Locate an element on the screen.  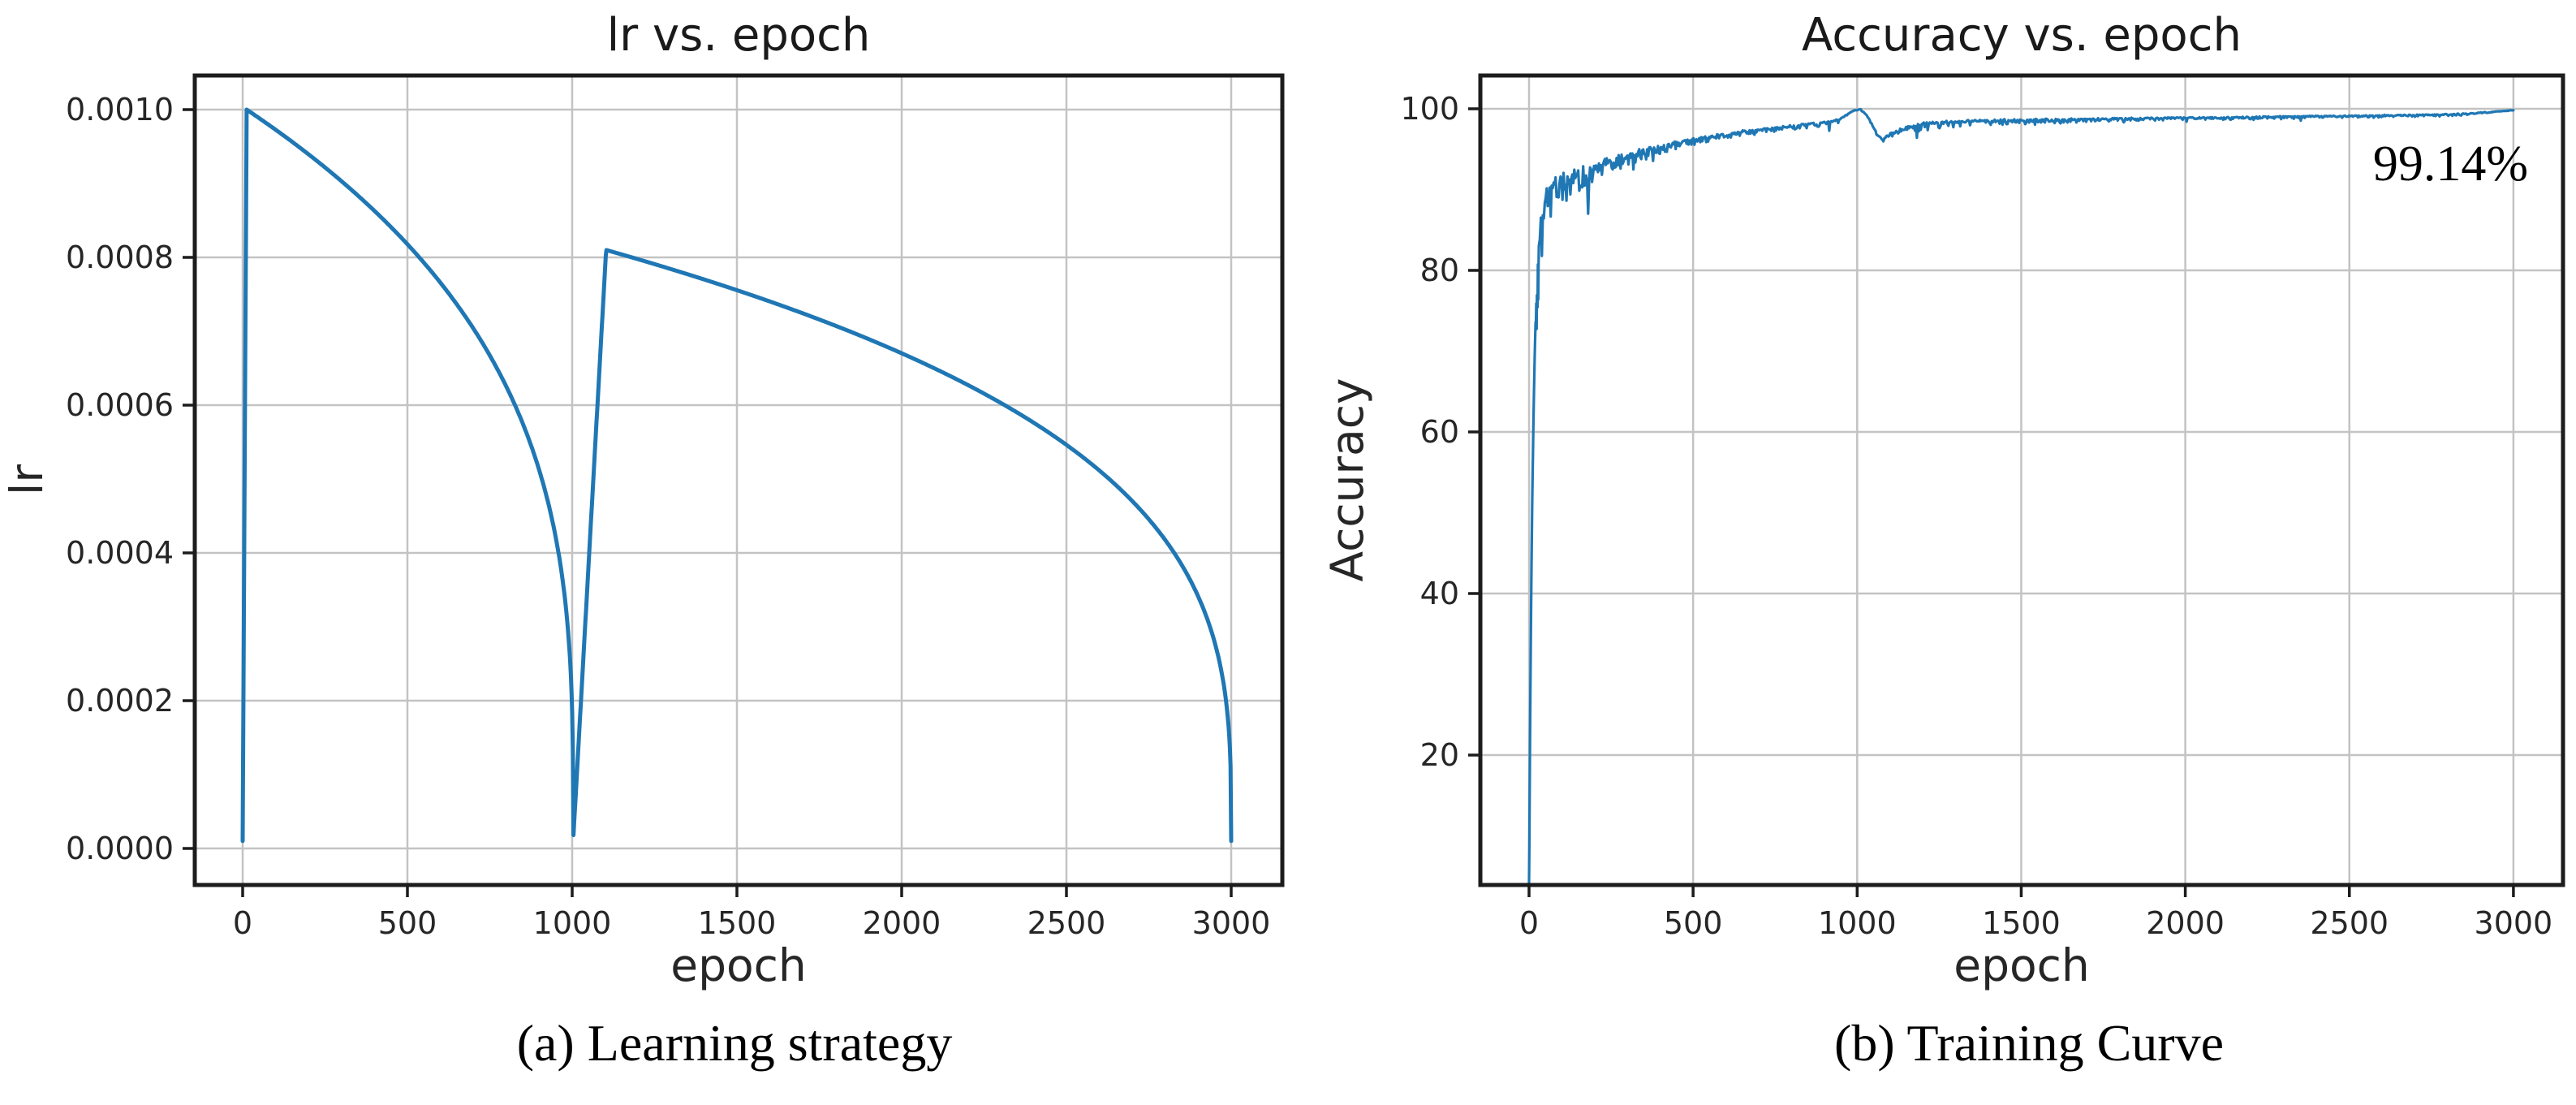
lr-yaxis-label: lr is located at coordinates (27, 479).